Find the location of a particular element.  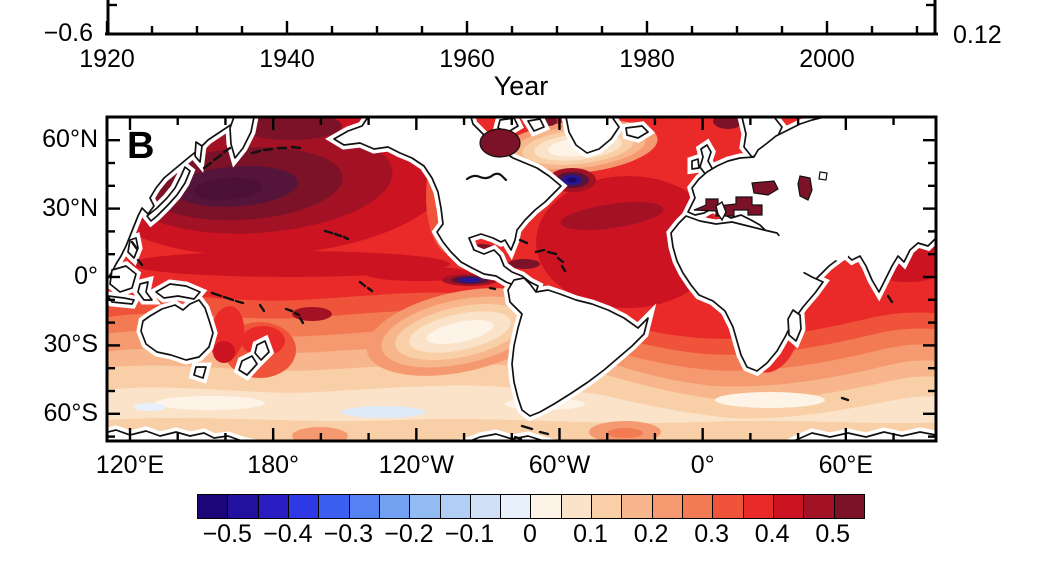

colorbar is located at coordinates (531, 506).